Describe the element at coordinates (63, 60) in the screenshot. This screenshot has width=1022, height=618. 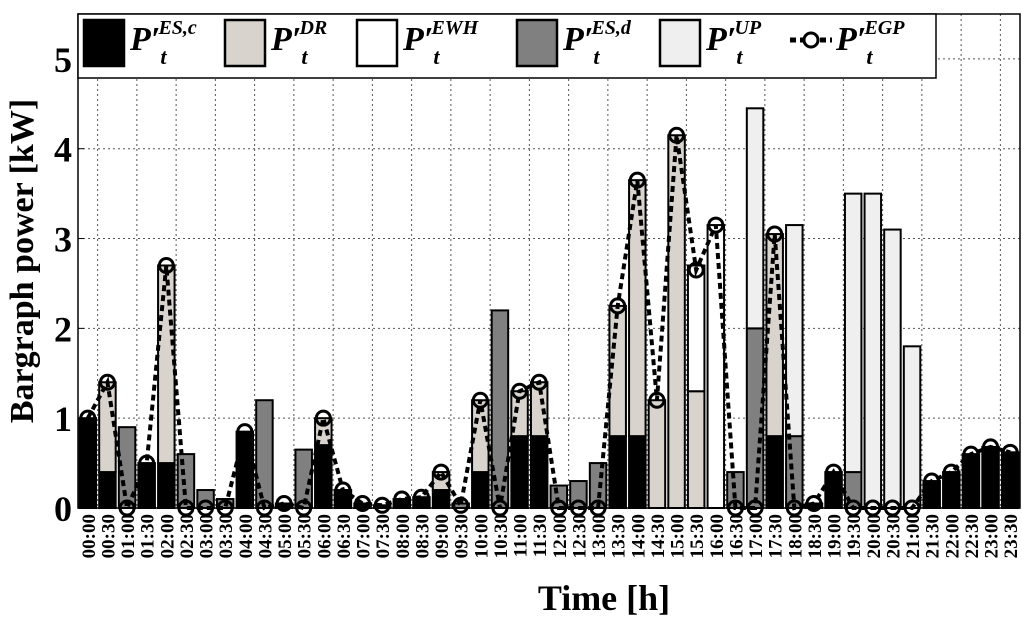
I see `y-tick-label: 5` at that location.